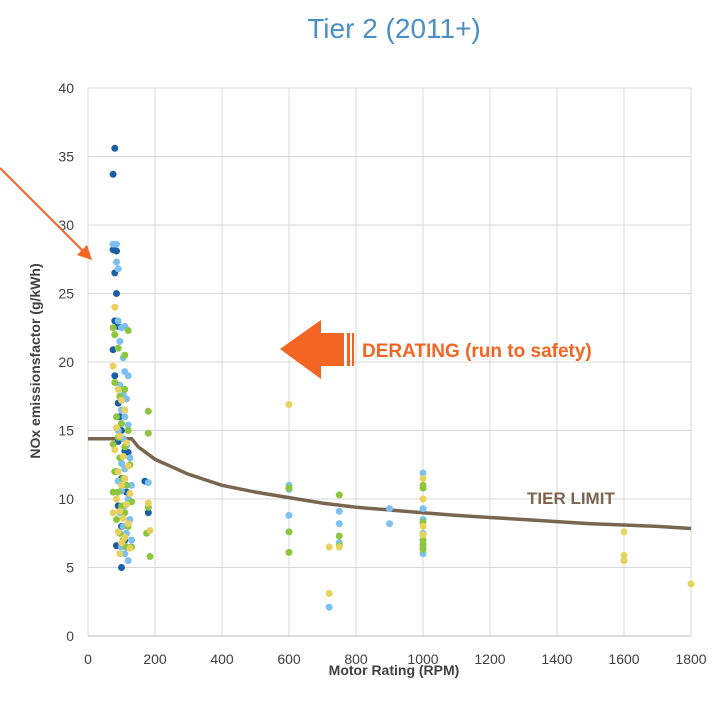 This screenshot has width=721, height=713. What do you see at coordinates (88, 659) in the screenshot?
I see `x-tick-label: 0` at bounding box center [88, 659].